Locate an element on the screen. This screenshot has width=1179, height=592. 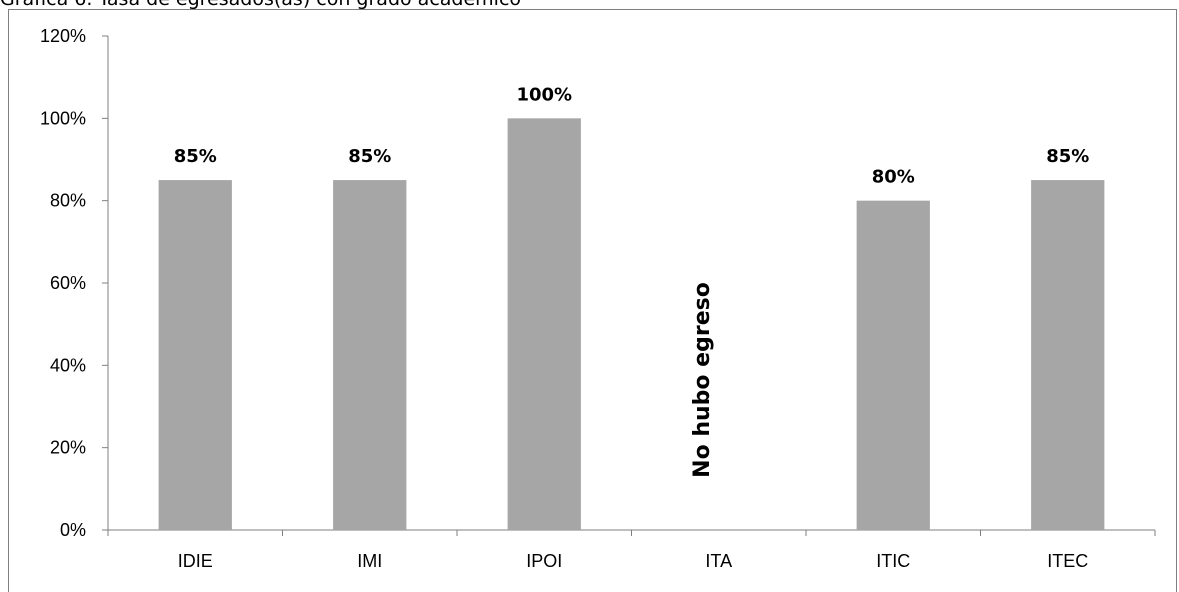
bar-imi is located at coordinates (370, 355).